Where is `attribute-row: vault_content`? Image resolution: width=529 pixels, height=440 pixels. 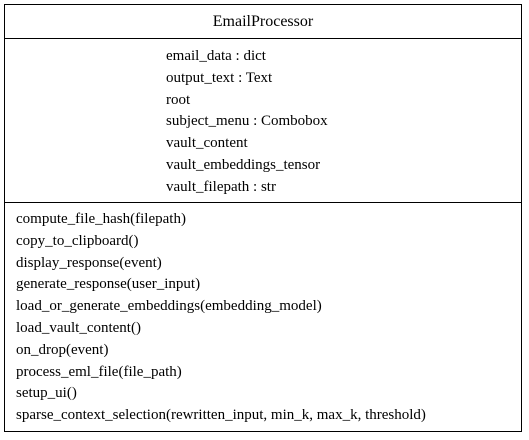
attribute-row: vault_content is located at coordinates (207, 143).